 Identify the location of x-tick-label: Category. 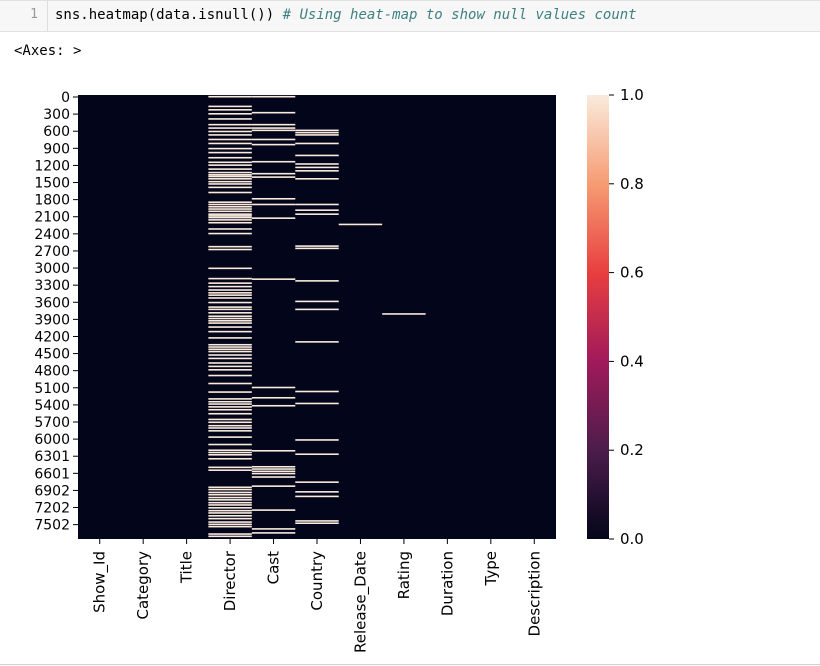
(143, 585).